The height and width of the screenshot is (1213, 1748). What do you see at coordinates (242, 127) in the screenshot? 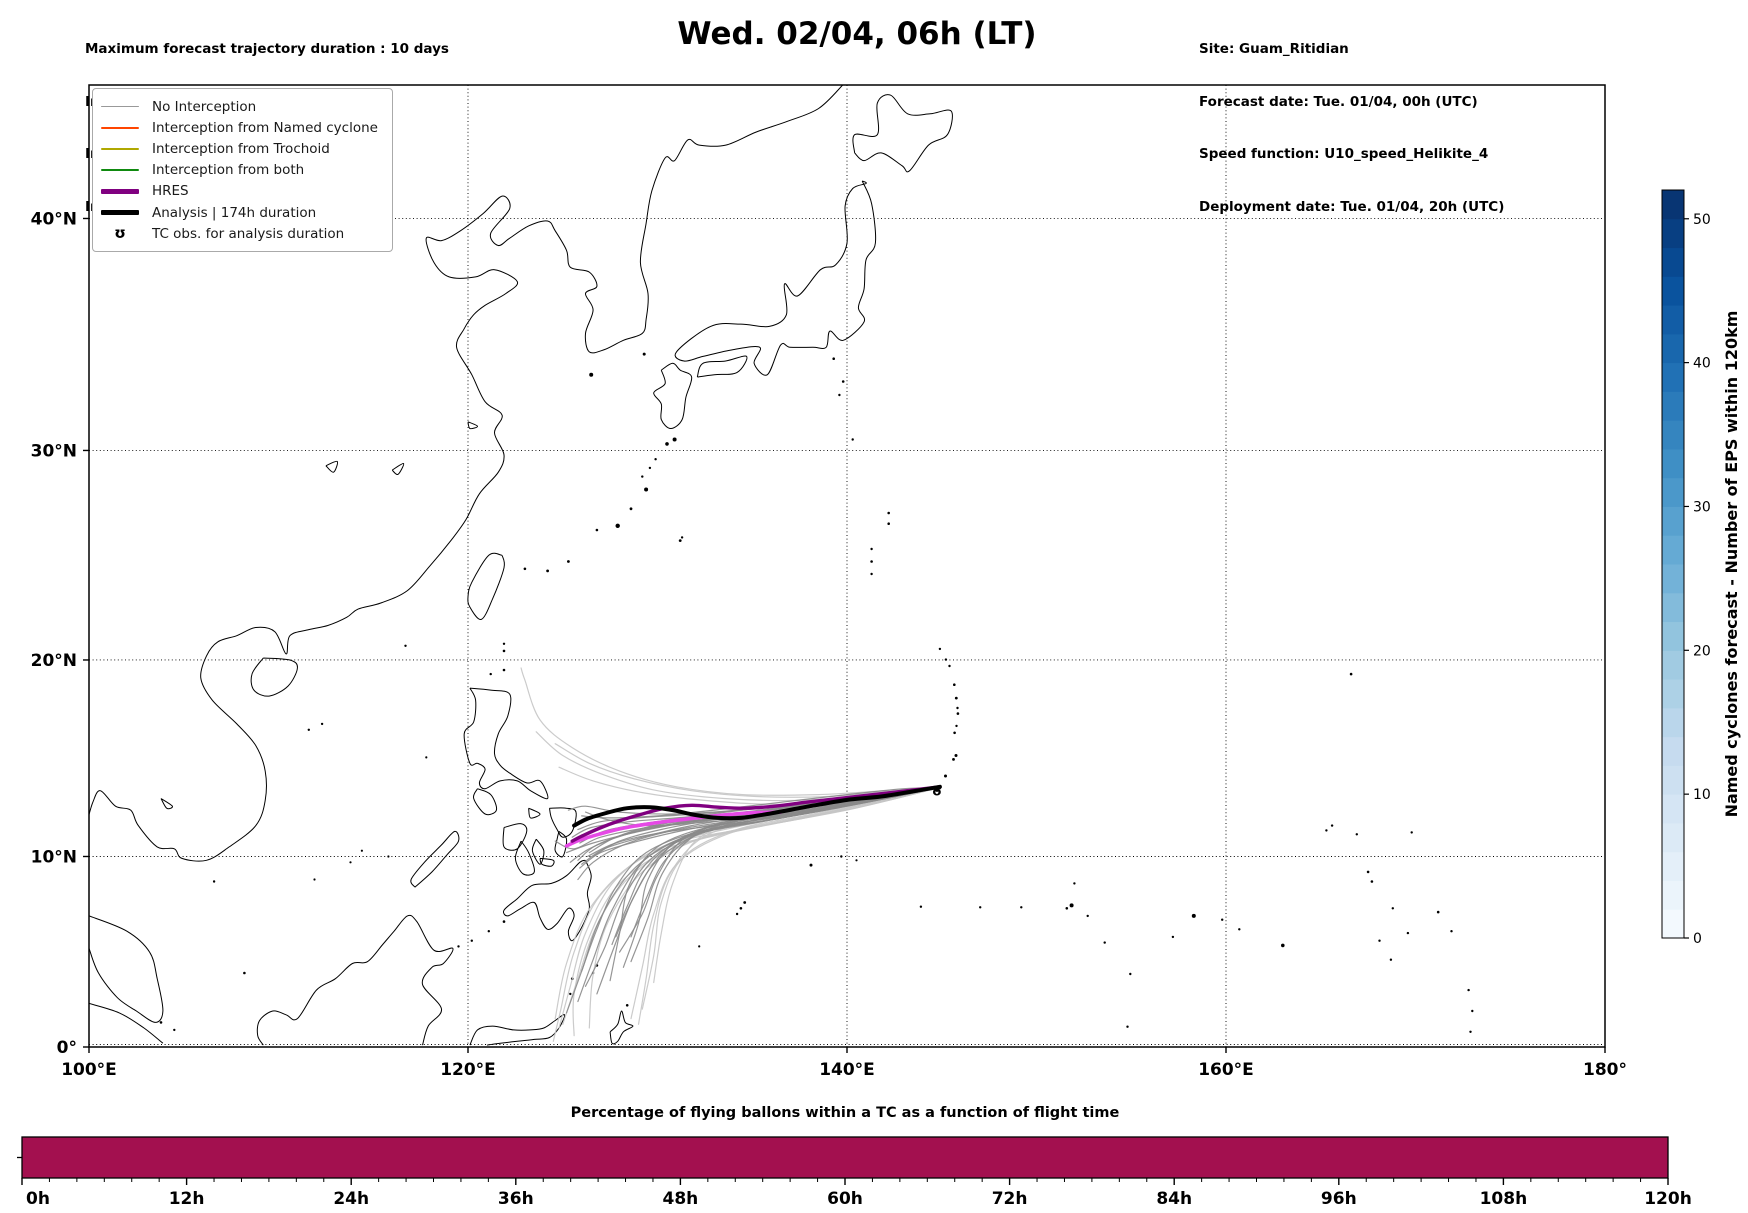
I see `legend-item-1: Interception from Named cyclone` at bounding box center [242, 127].